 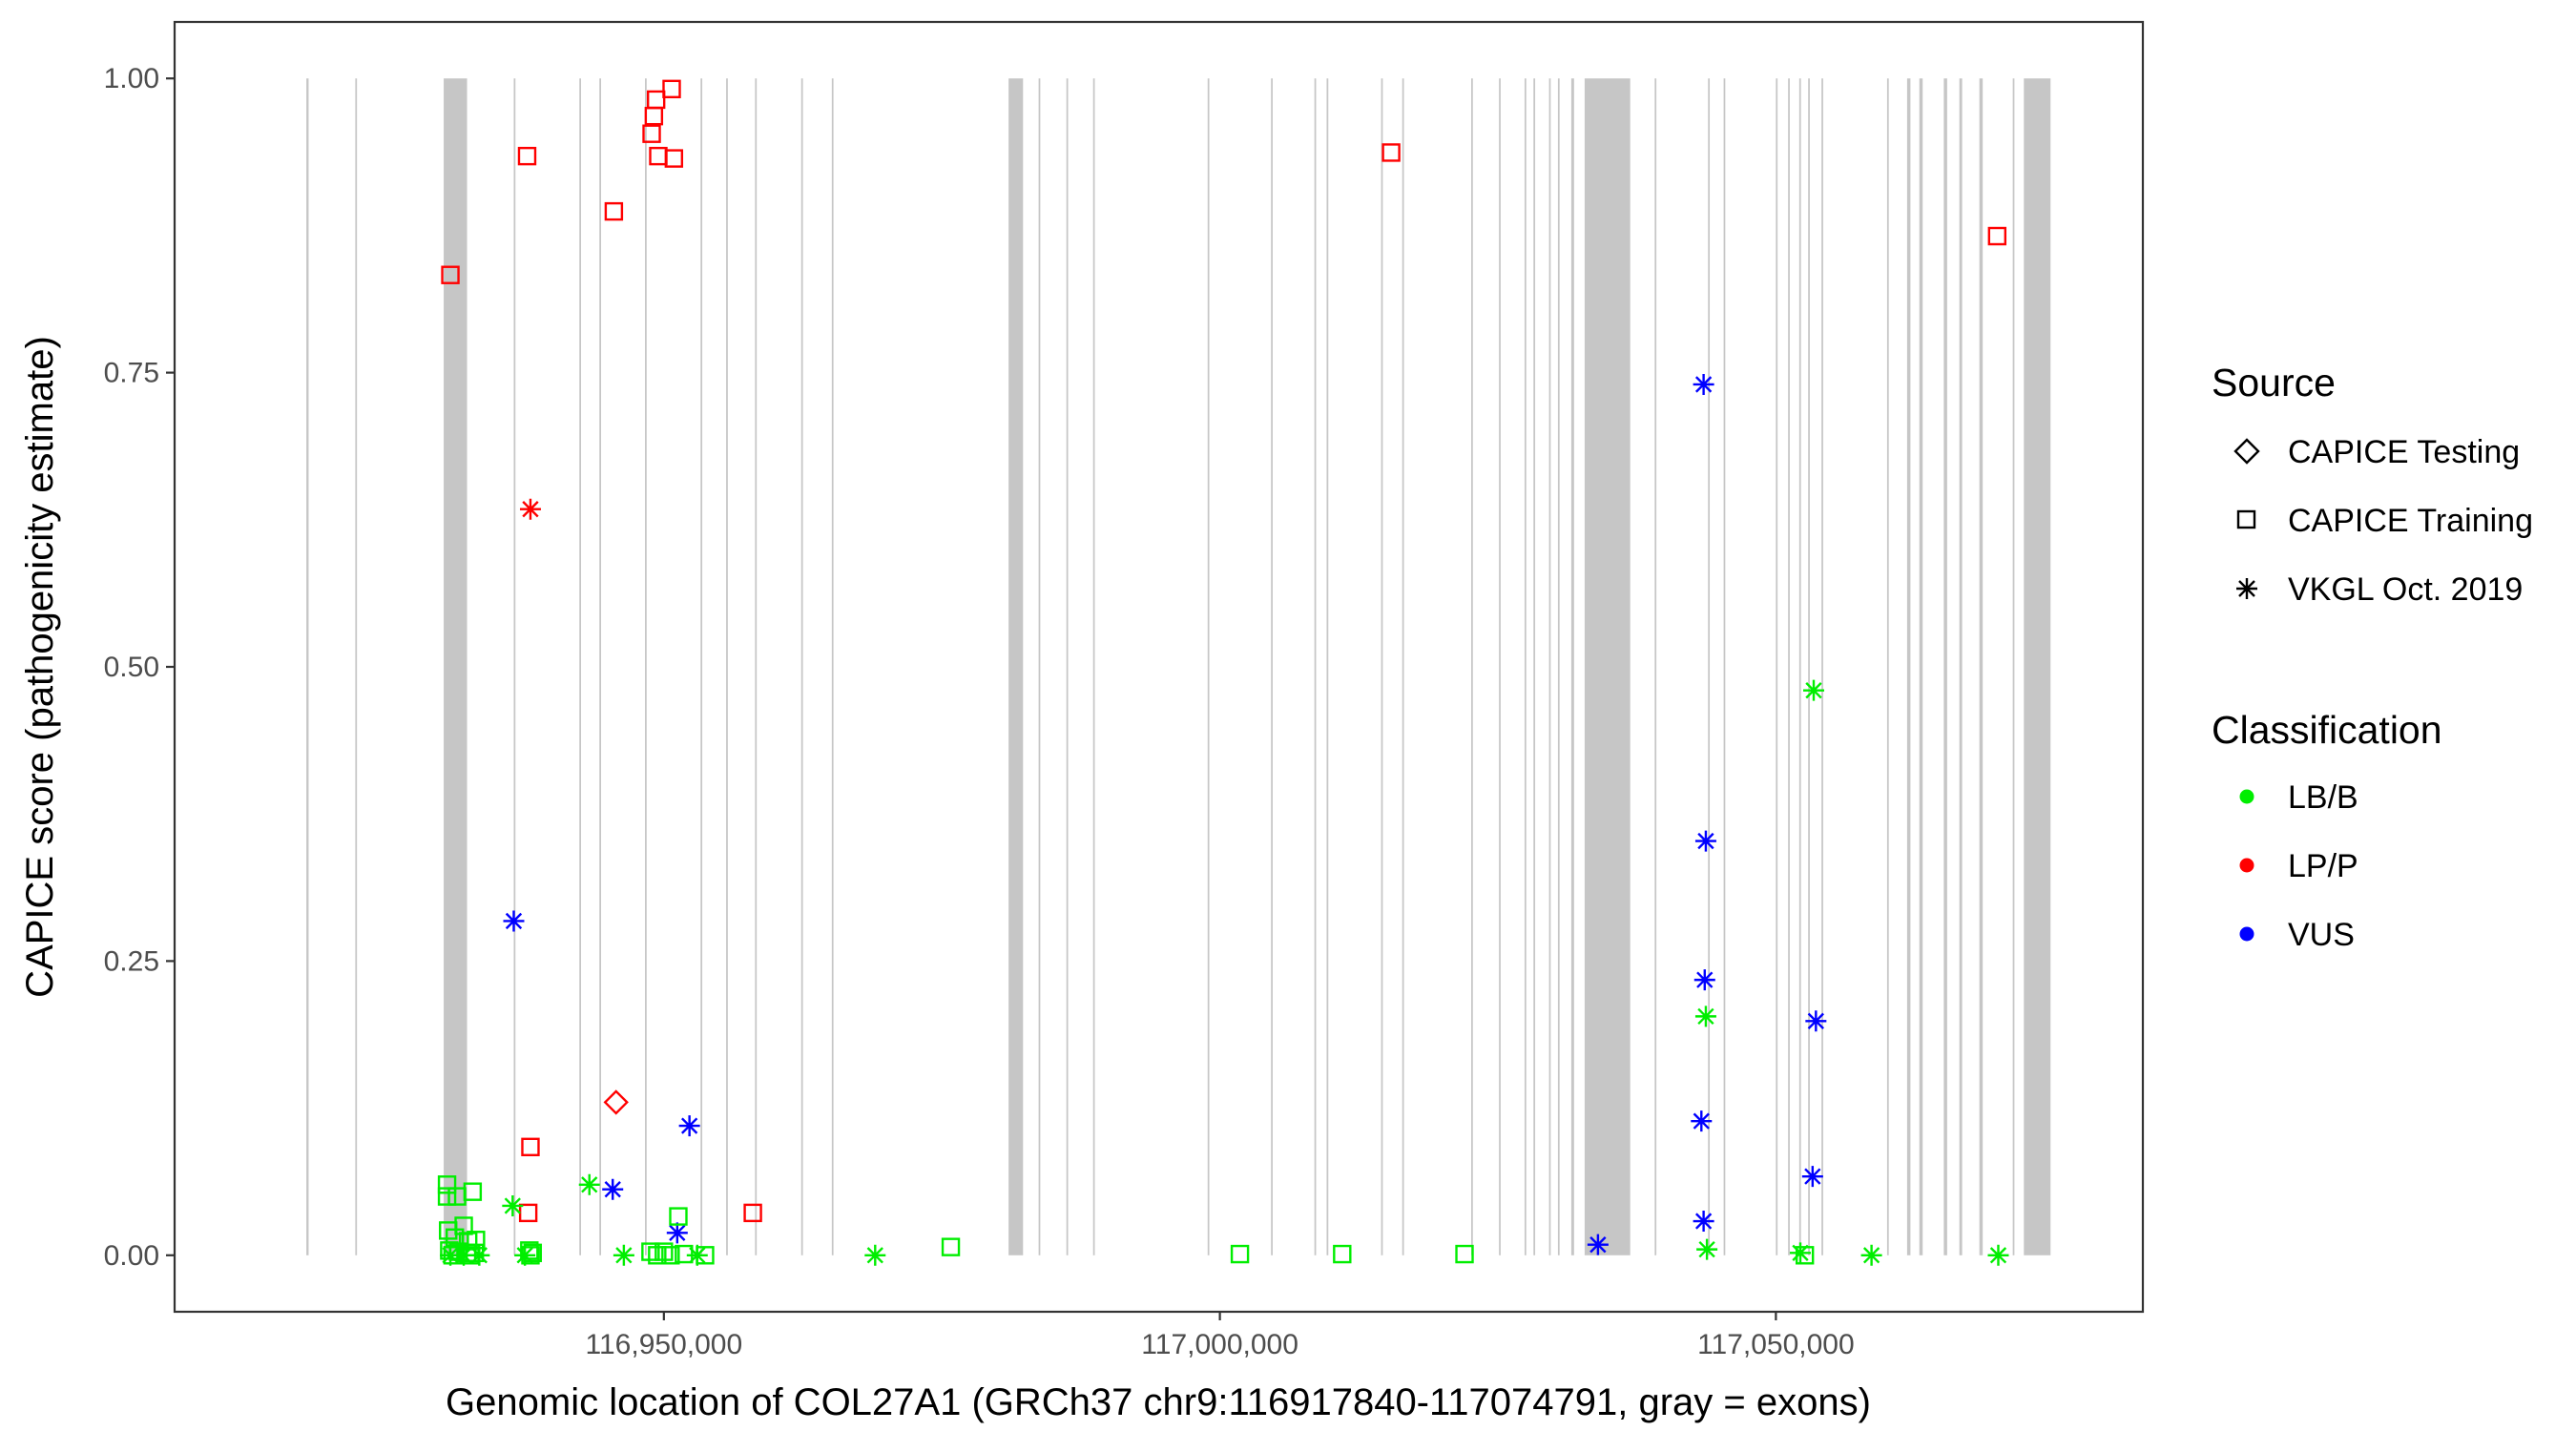 What do you see at coordinates (131, 78) in the screenshot?
I see `y-tick-label: 1.00` at bounding box center [131, 78].